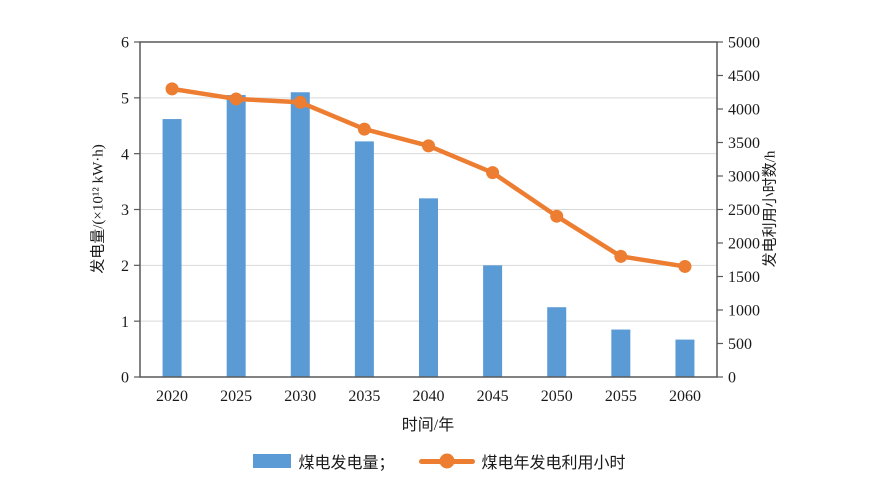 This screenshot has width=879, height=501. Describe the element at coordinates (125, 378) in the screenshot. I see `left-axis-tick-label: 0` at that location.